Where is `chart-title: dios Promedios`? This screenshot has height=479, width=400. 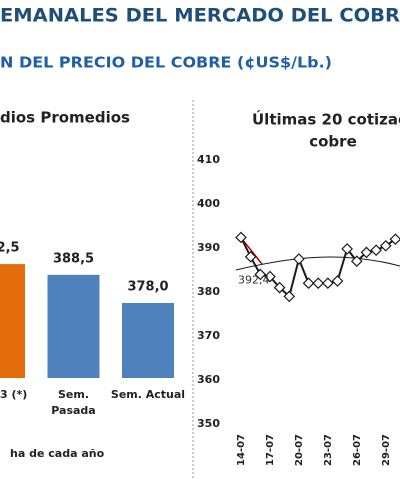
chart-title: dios Promedios is located at coordinates (65, 118).